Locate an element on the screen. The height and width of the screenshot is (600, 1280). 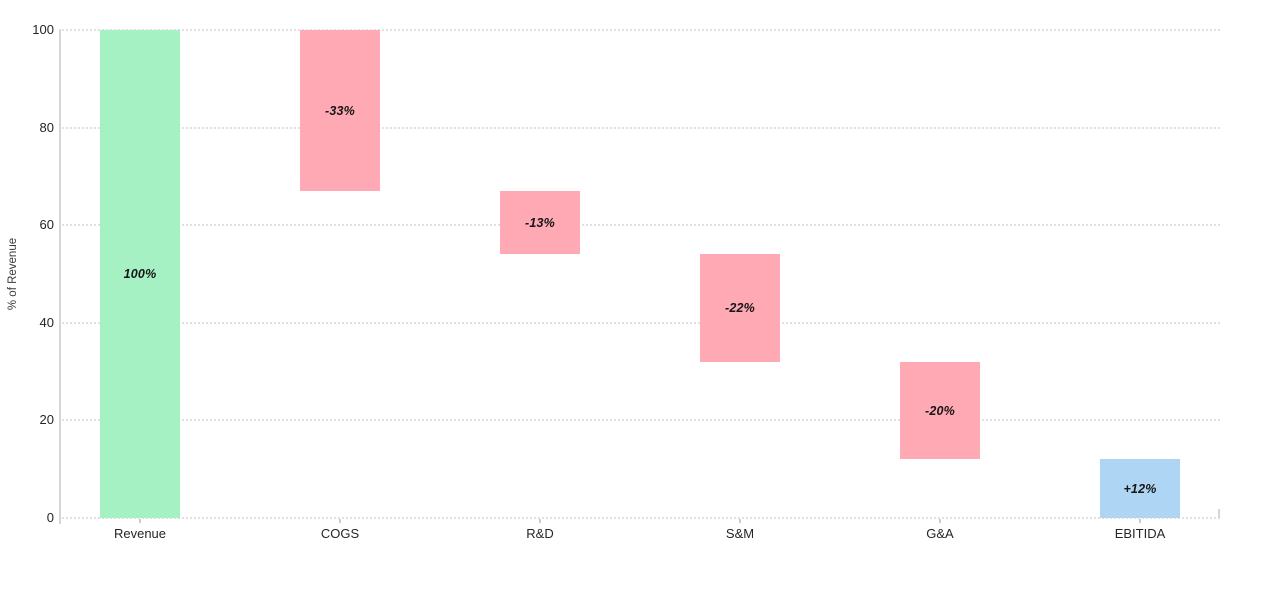
bar-label-g-a: -20% is located at coordinates (940, 410).